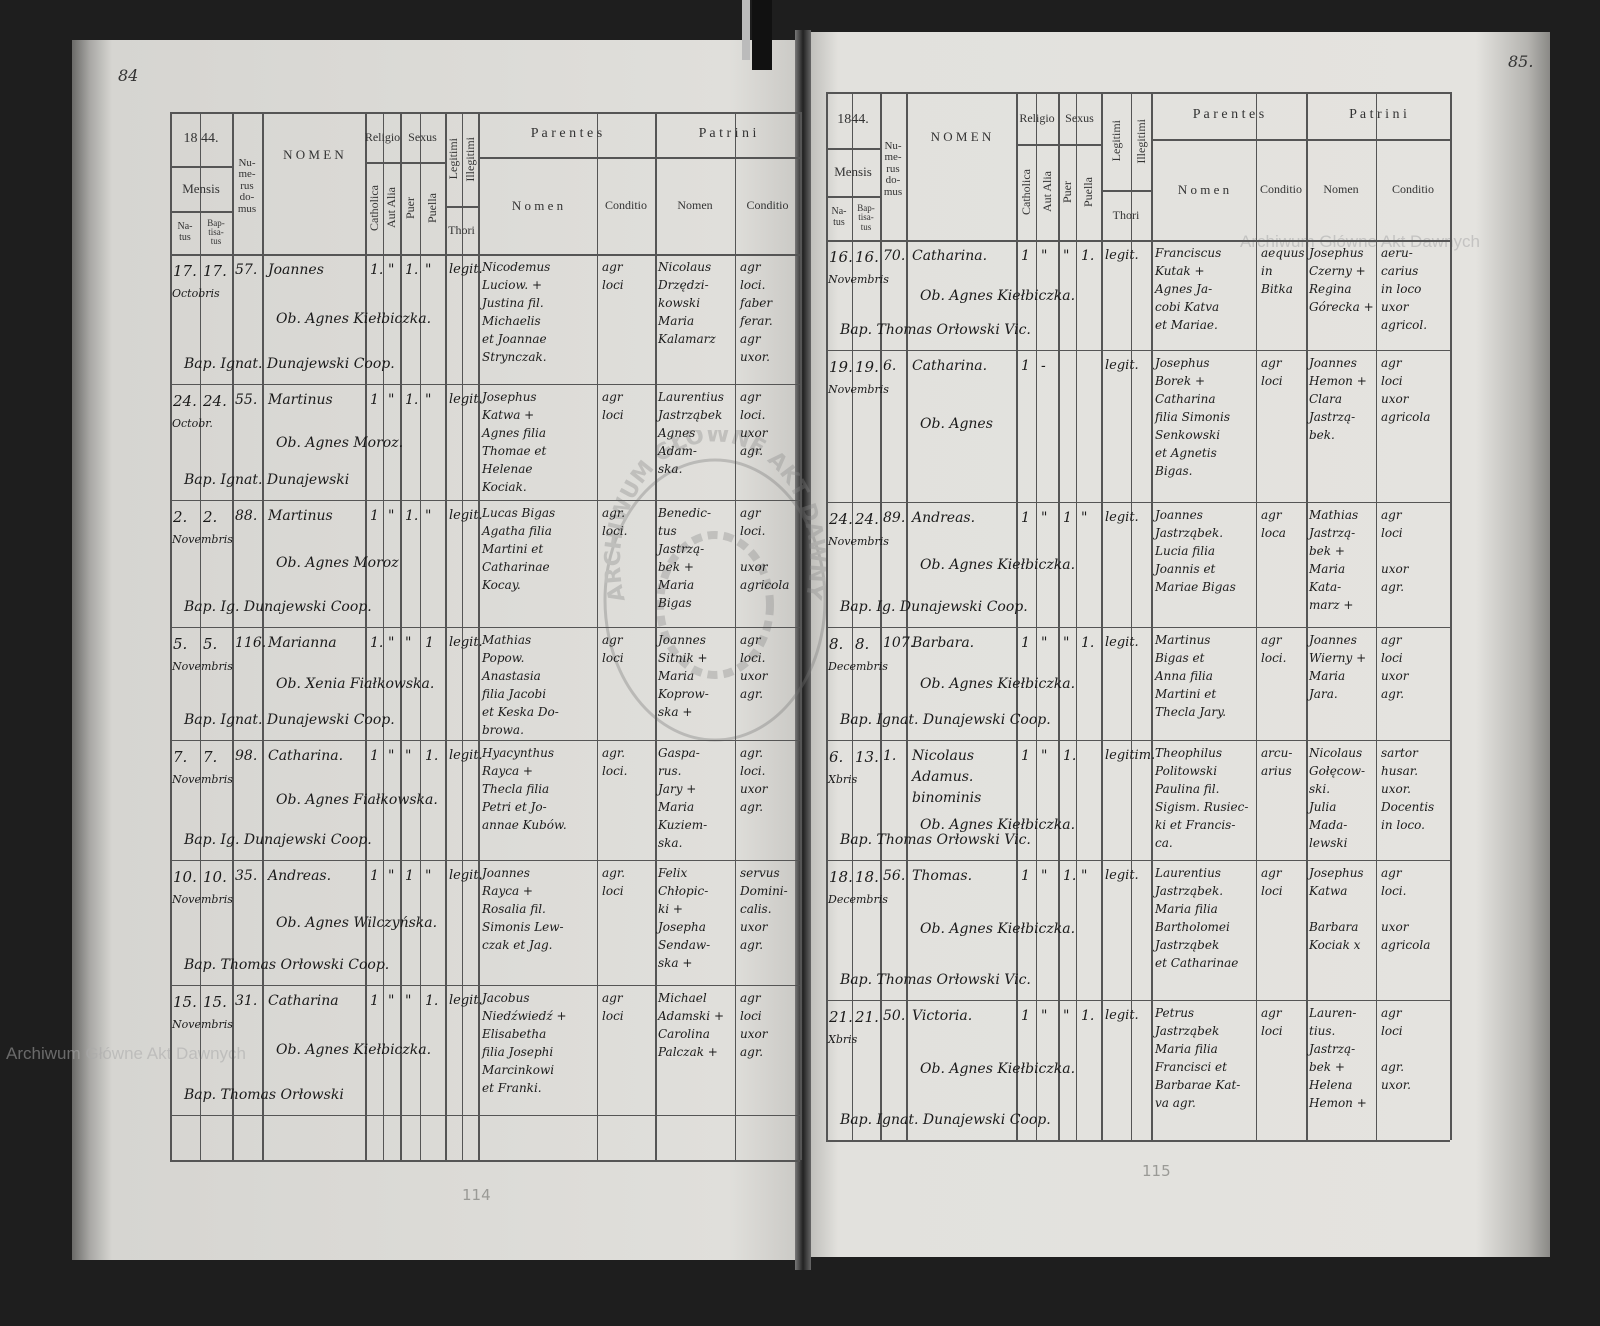 Image resolution: width=1600 pixels, height=1326 pixels. I want to click on header-catholica-text: Catholica, so click(373, 207).